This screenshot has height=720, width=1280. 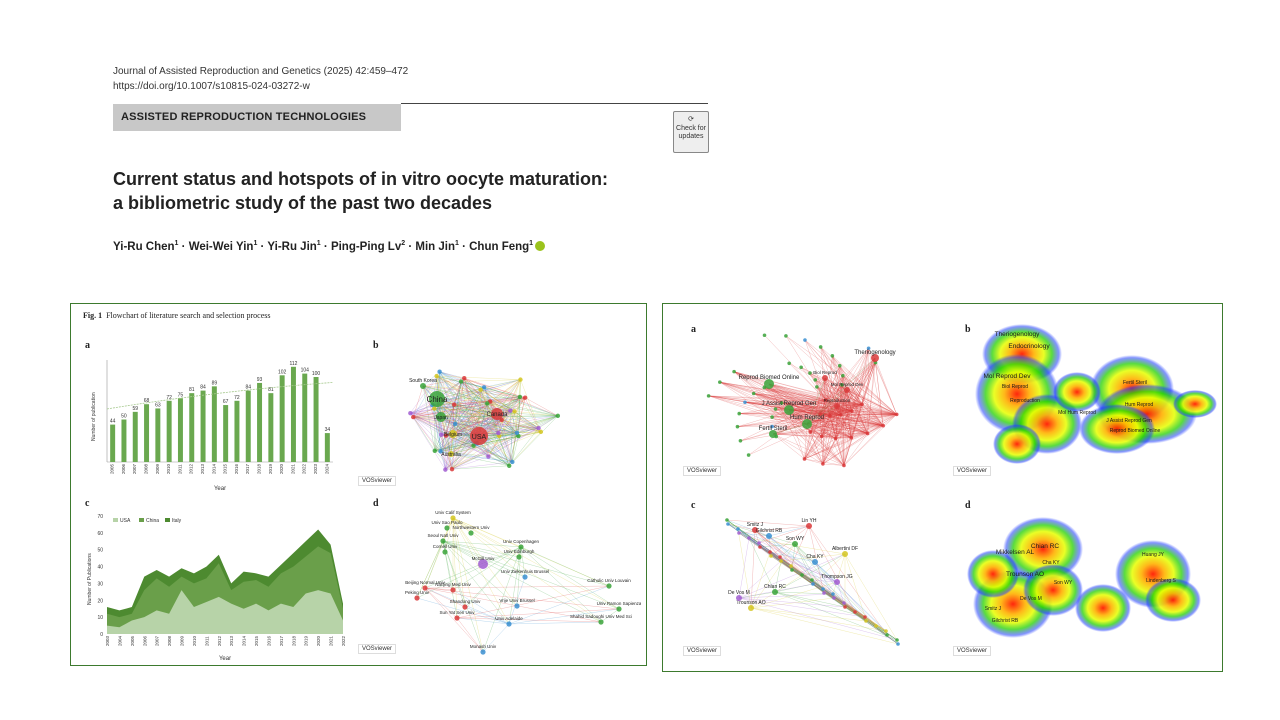 What do you see at coordinates (144, 640) in the screenshot?
I see `x-tick-label: 2006` at bounding box center [144, 640].